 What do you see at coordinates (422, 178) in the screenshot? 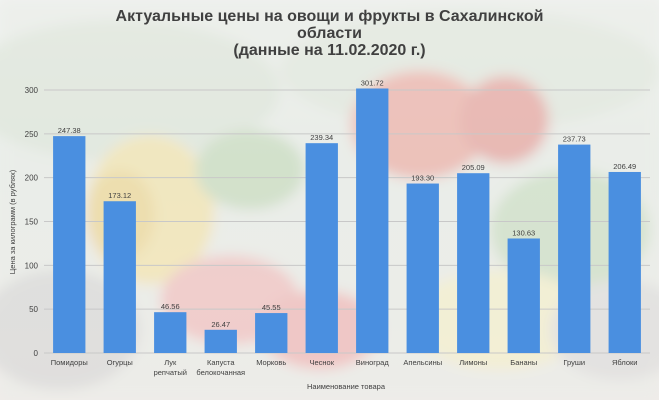
I see `data-label: 193.30` at bounding box center [422, 178].